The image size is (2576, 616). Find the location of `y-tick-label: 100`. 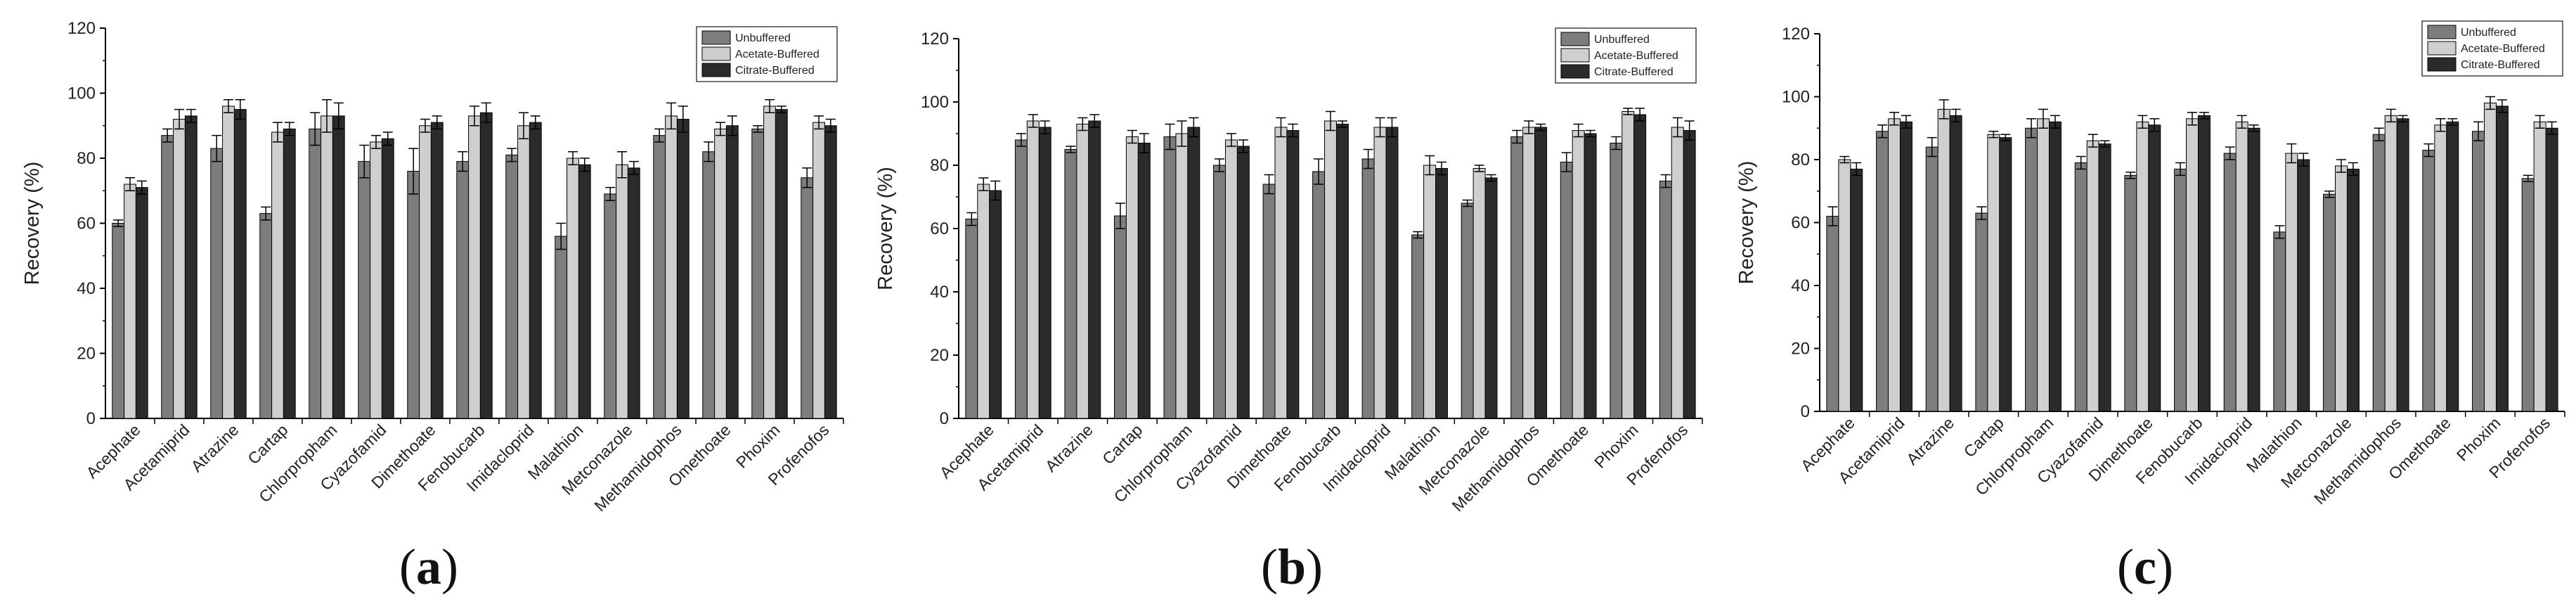

y-tick-label: 100 is located at coordinates (81, 93).